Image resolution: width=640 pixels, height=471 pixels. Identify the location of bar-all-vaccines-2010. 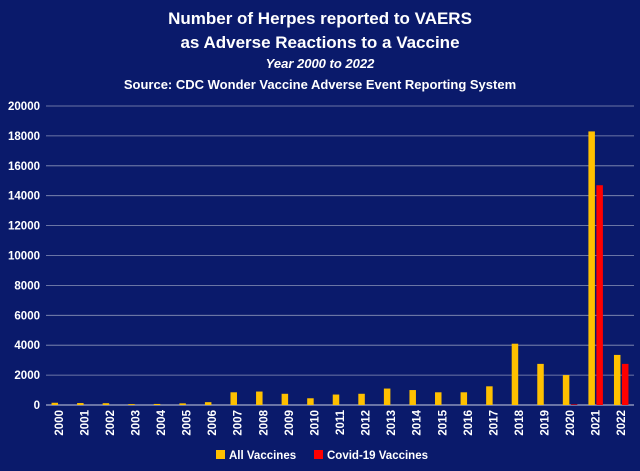
(310, 401).